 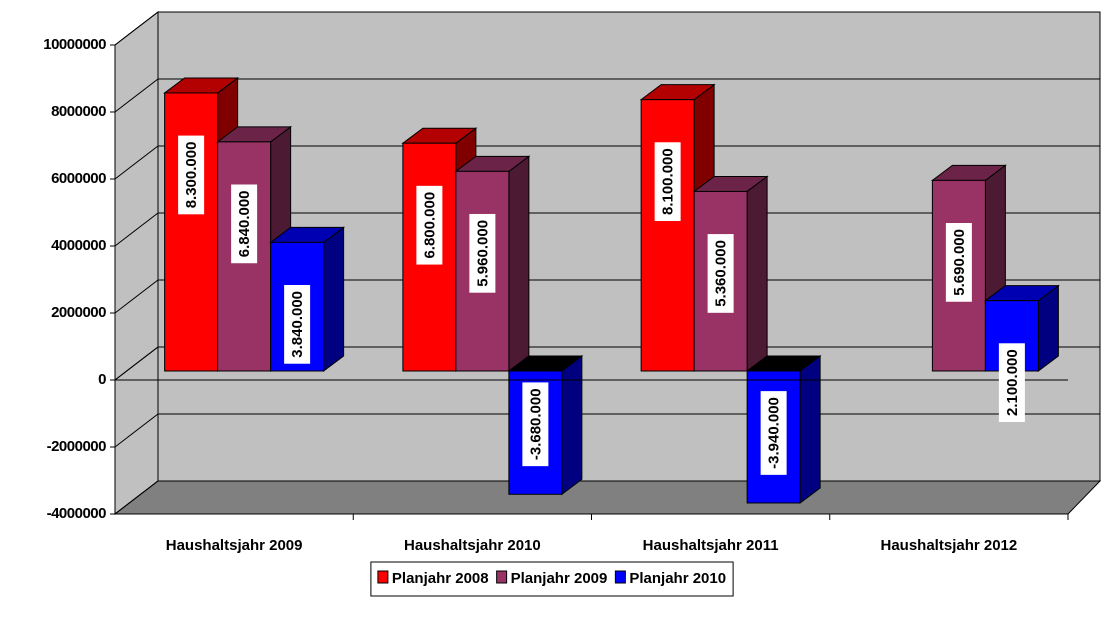 I want to click on data-label: 8.100.000, so click(x=667, y=182).